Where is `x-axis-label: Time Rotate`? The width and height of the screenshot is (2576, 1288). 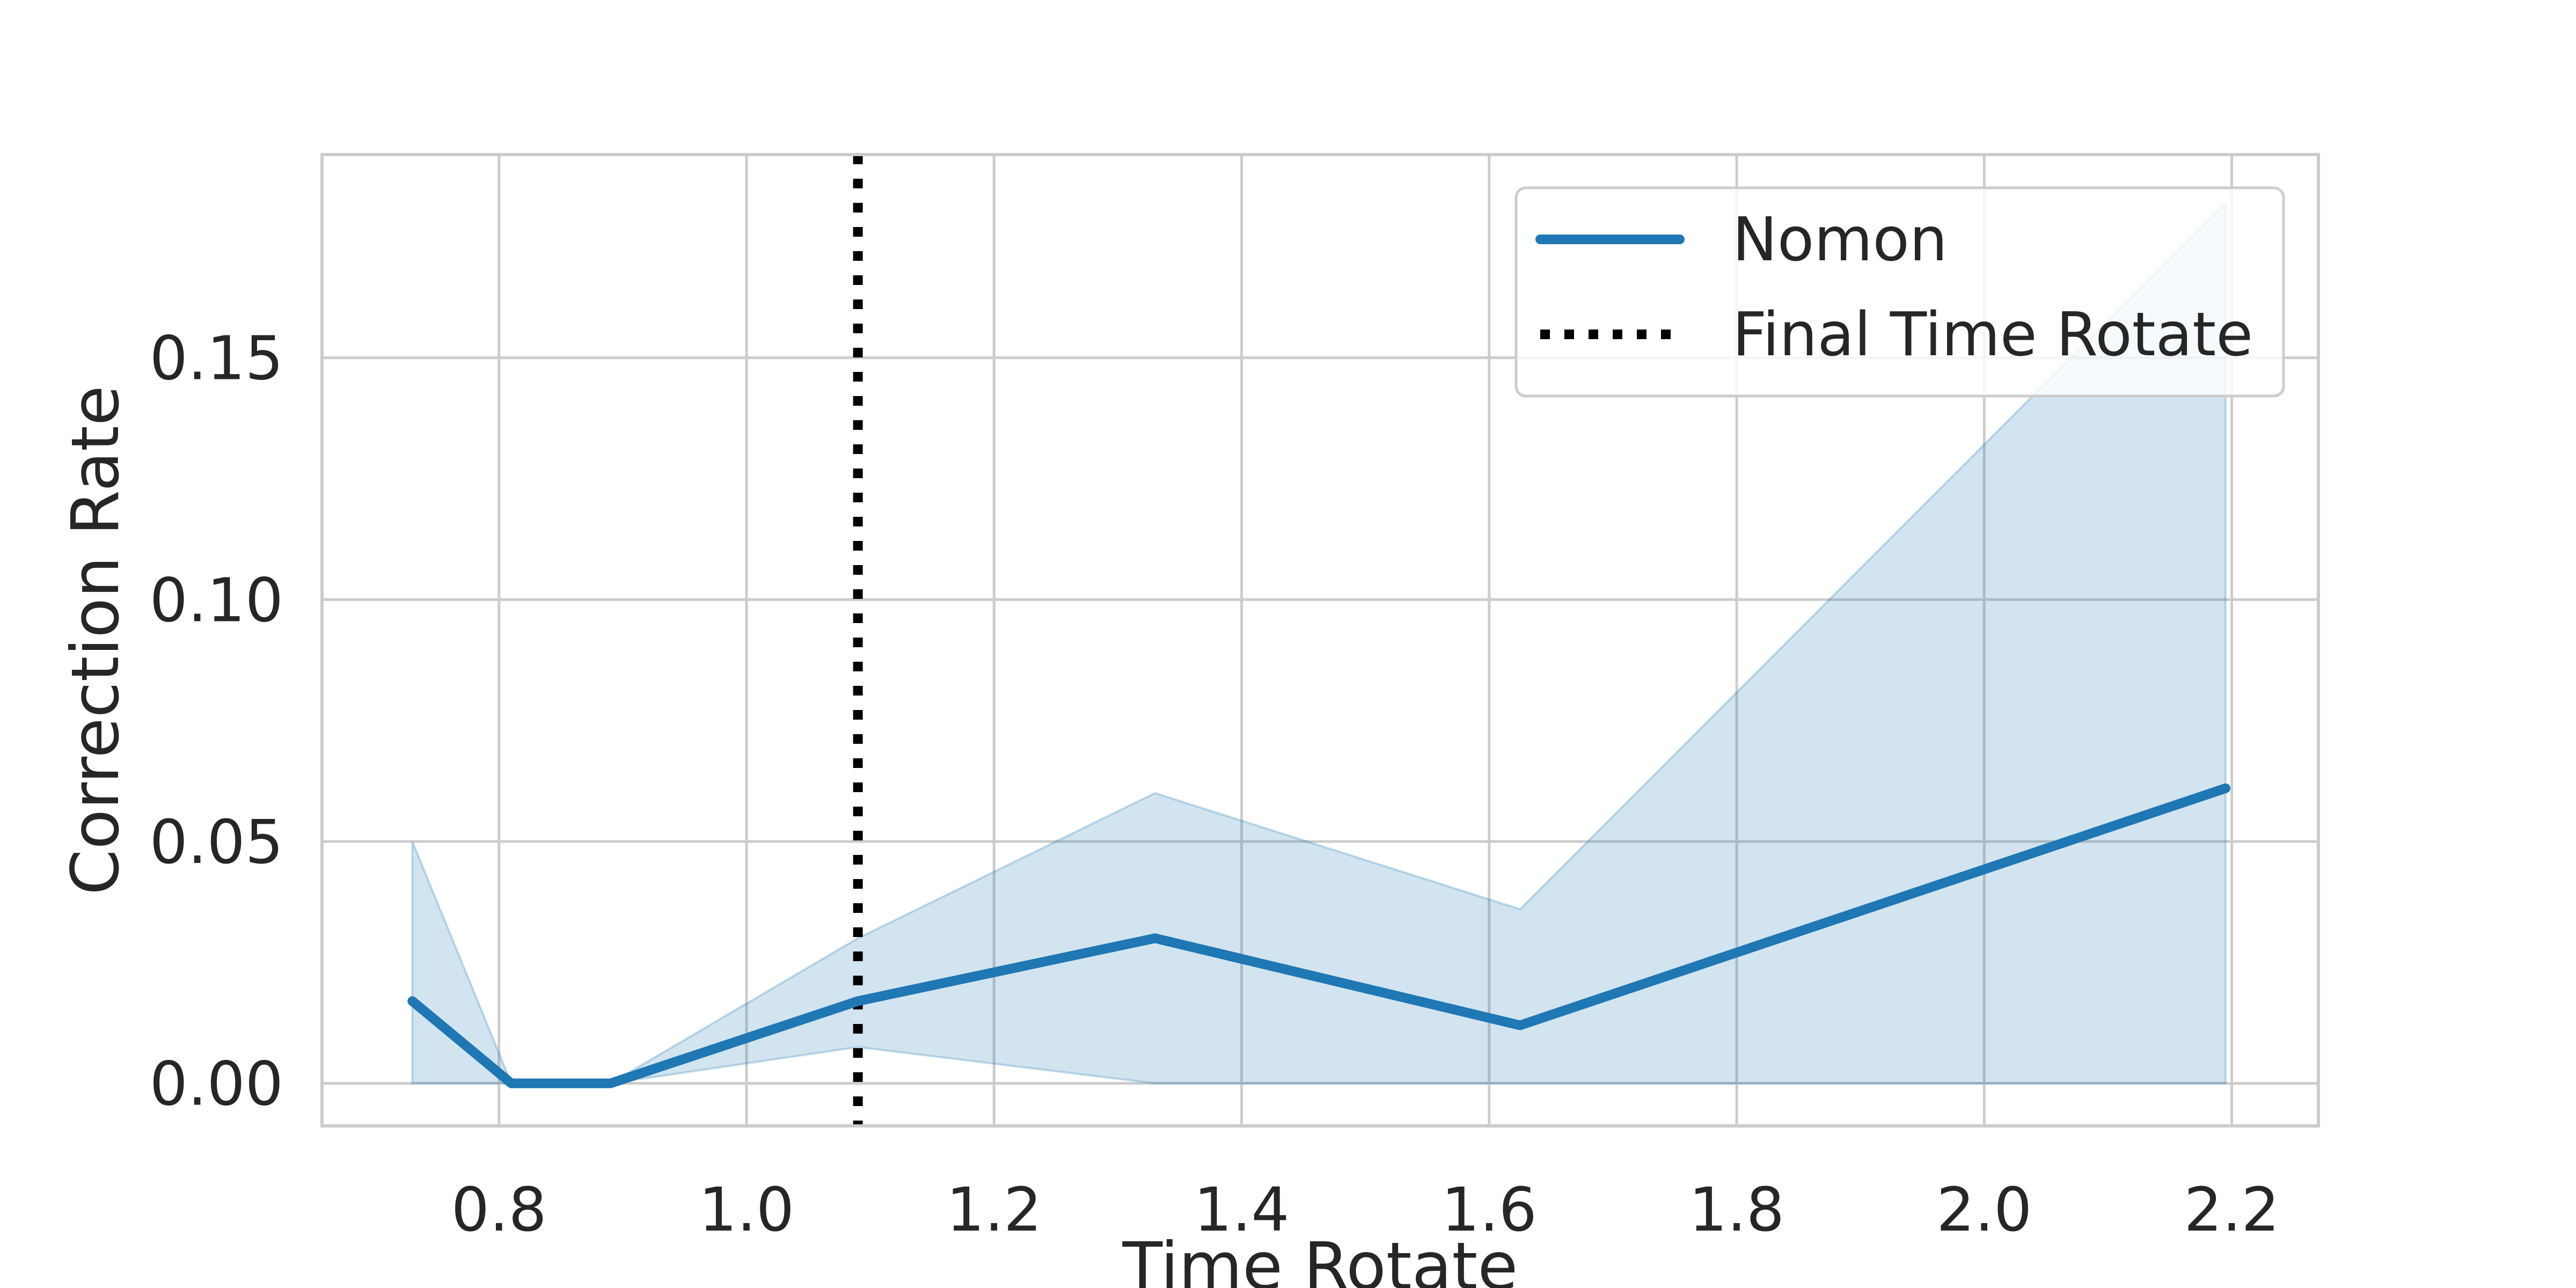
x-axis-label: Time Rotate is located at coordinates (1320, 1258).